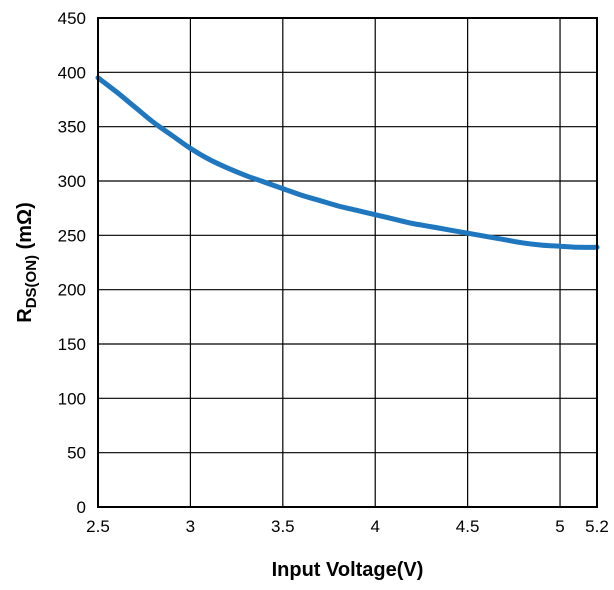  Describe the element at coordinates (31, 281) in the screenshot. I see `y-axis-title-subscript: DS(ON)` at that location.